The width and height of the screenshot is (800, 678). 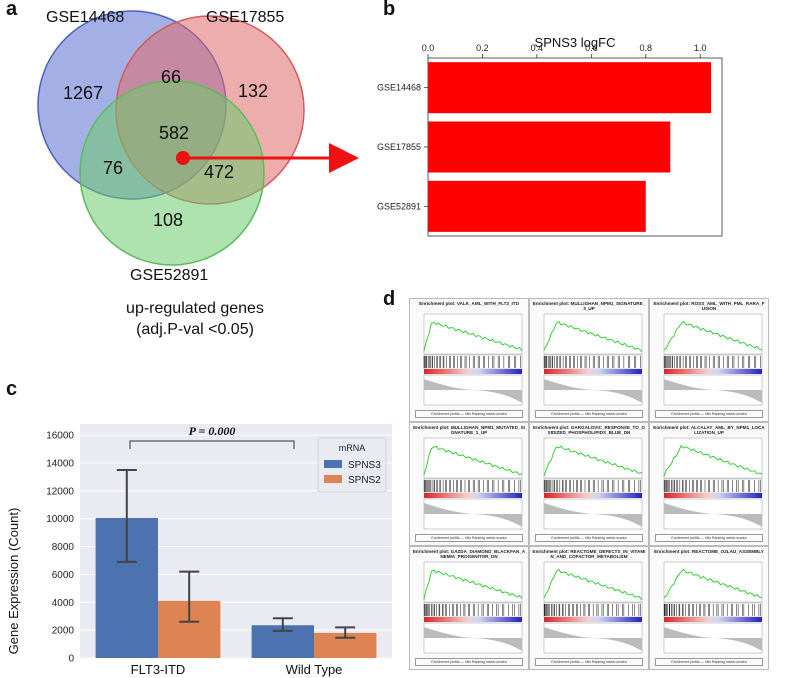 I want to click on expression-ytick-label: 12000, so click(x=60, y=491).